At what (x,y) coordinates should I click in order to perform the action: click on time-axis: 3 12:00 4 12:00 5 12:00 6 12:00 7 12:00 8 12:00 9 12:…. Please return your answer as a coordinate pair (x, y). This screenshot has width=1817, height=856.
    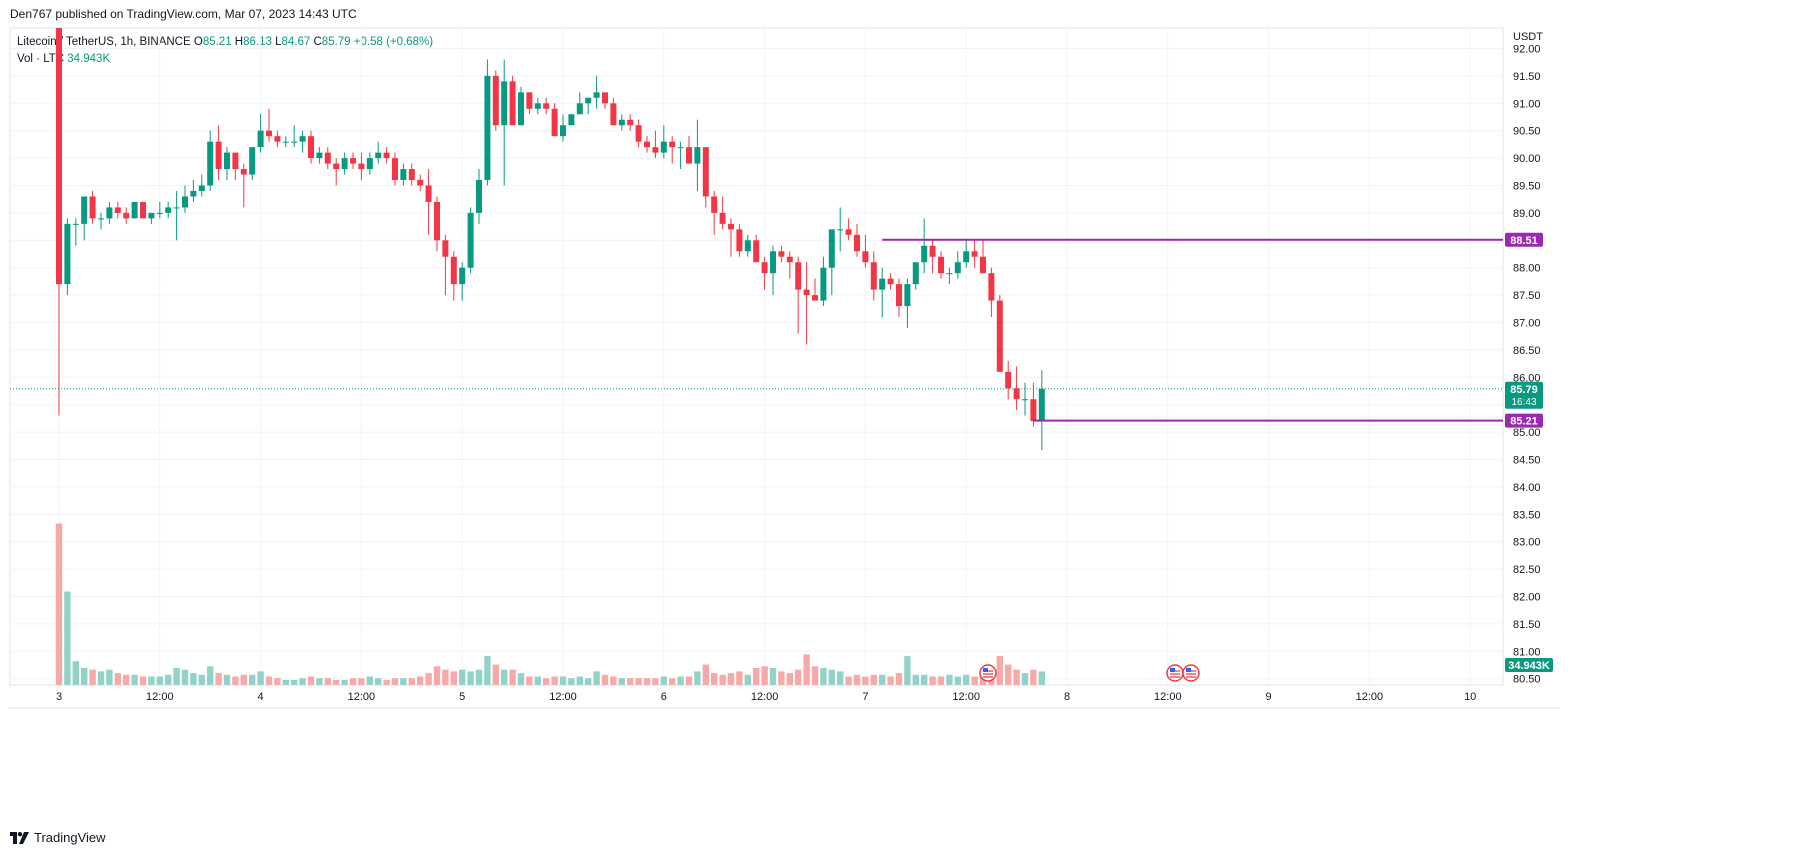
    Looking at the image, I should click on (766, 697).